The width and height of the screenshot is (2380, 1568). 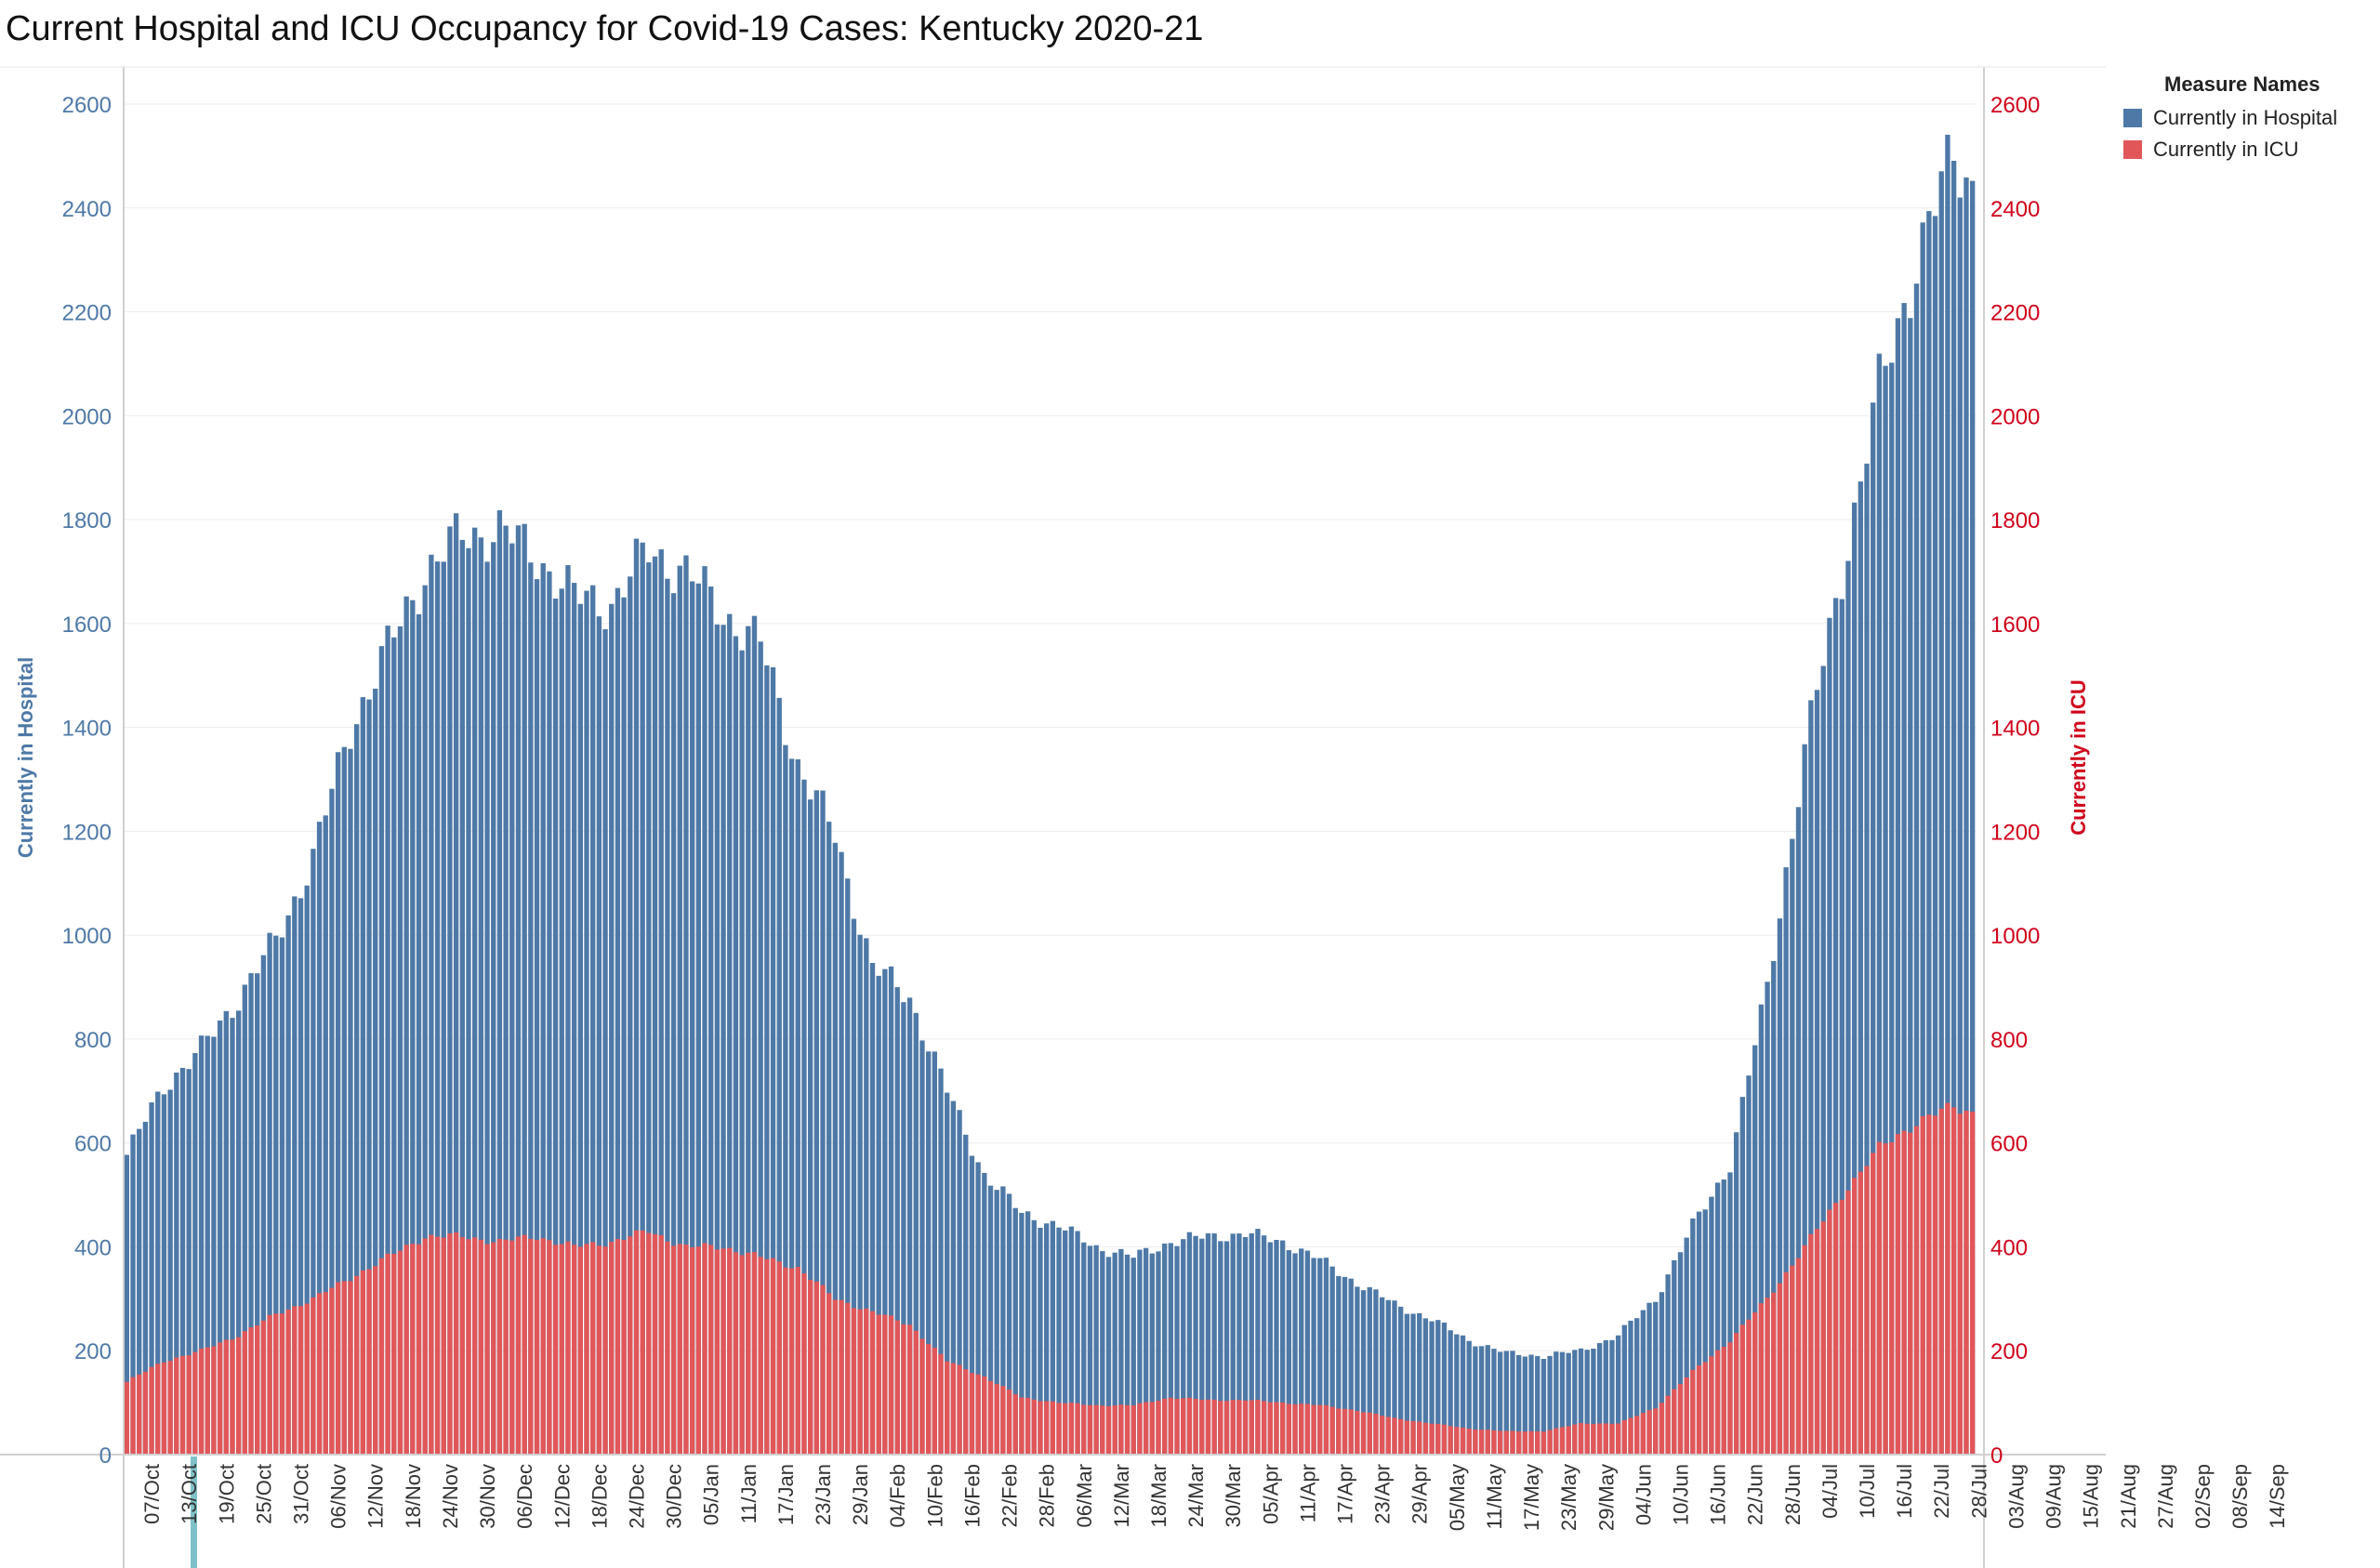 I want to click on x-tick-label: 21/Aug, so click(x=2128, y=1496).